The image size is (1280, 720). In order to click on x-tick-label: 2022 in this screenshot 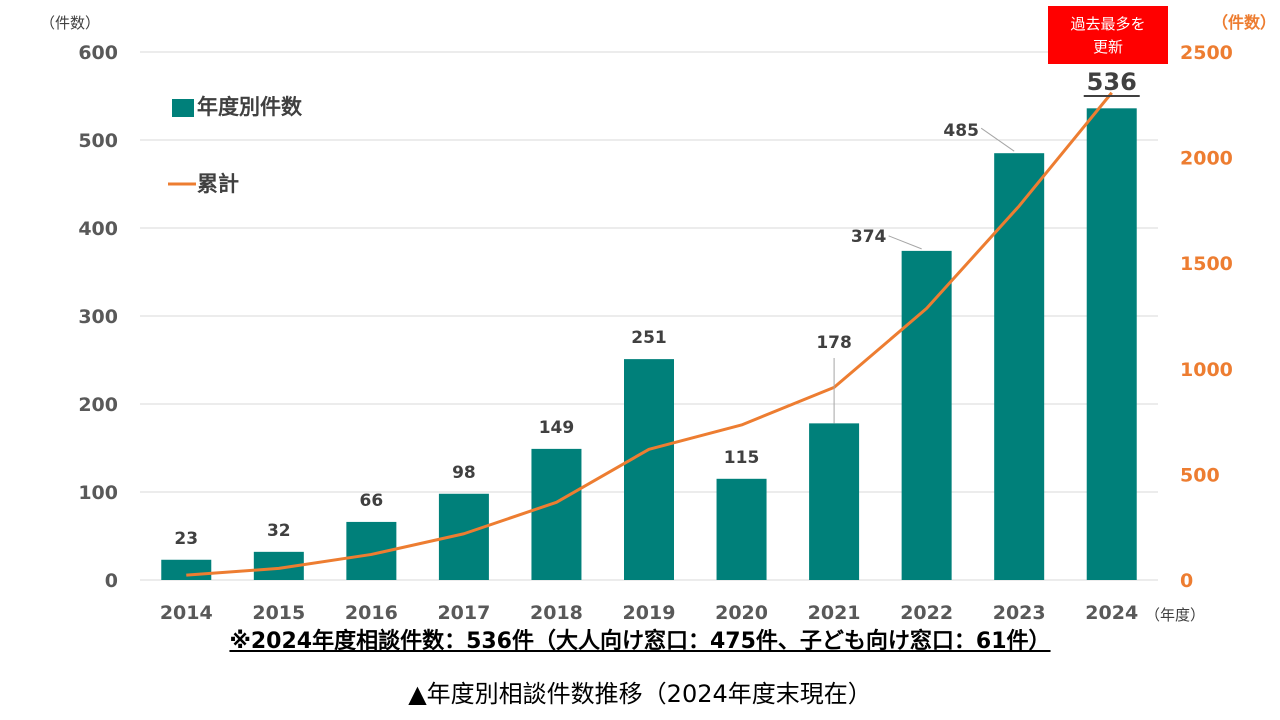, I will do `click(926, 613)`.